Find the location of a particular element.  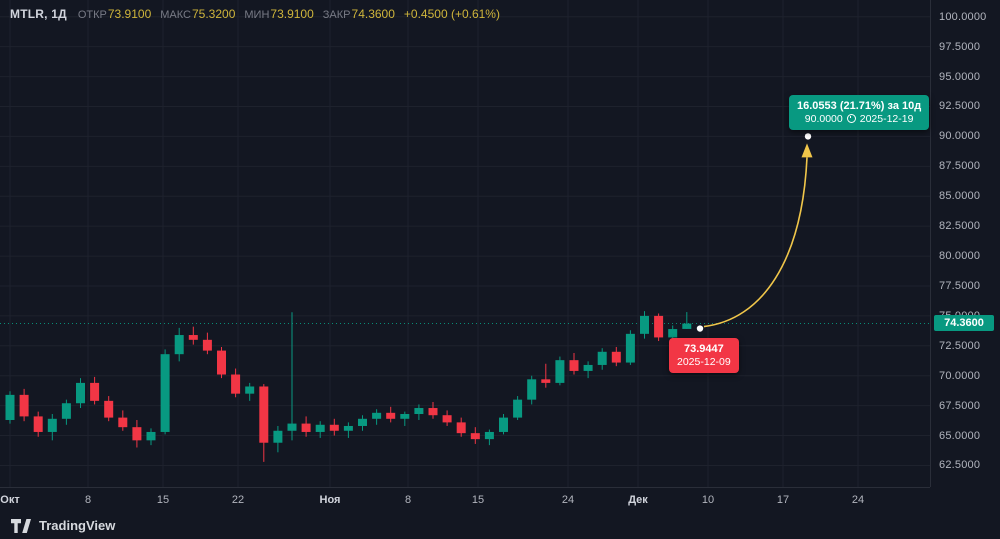

ohlc-close: ЗАКР 74.3600 is located at coordinates (359, 14).